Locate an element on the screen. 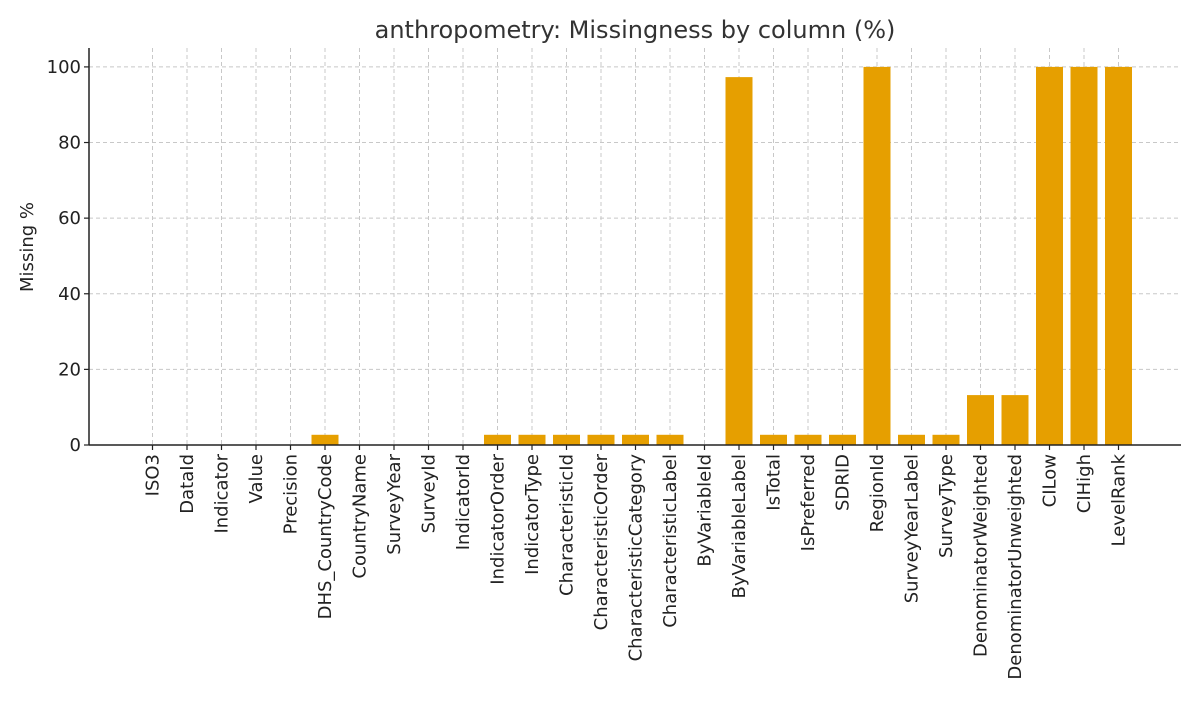 The image size is (1200, 724). x-tick-label: SurveyYearLabel is located at coordinates (912, 528).